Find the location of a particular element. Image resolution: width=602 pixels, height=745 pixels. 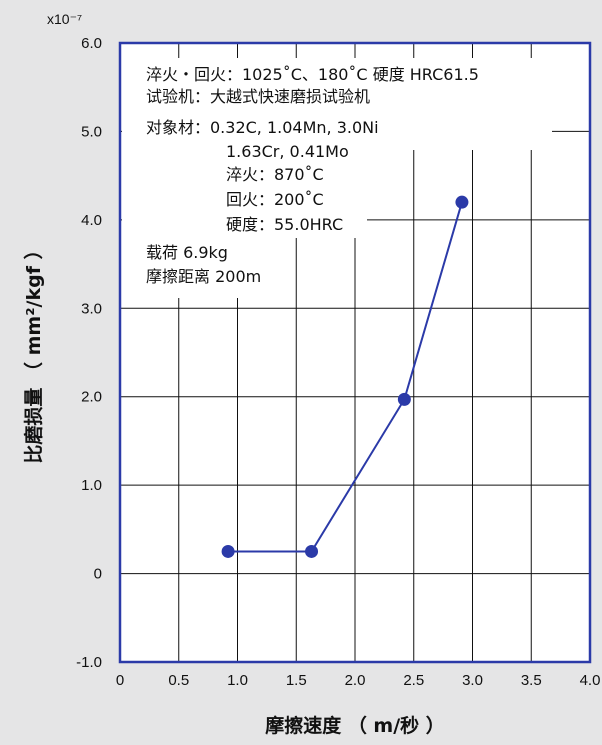

annotation-line: 1.63Cr, 0.41Mo is located at coordinates (287, 151).